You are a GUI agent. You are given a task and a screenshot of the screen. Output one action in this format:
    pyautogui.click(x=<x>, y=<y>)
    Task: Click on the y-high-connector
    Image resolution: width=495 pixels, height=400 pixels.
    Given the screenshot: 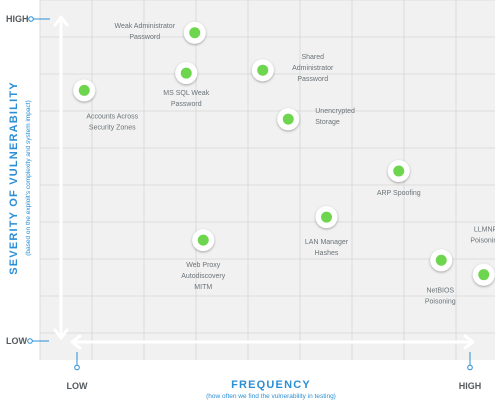 What is the action you would take?
    pyautogui.click(x=39, y=19)
    